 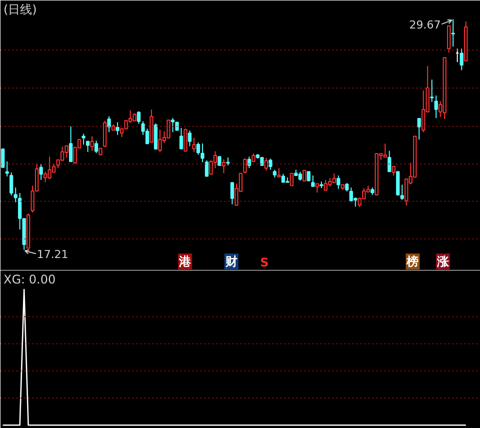 I want to click on text: 港, so click(x=185, y=261).